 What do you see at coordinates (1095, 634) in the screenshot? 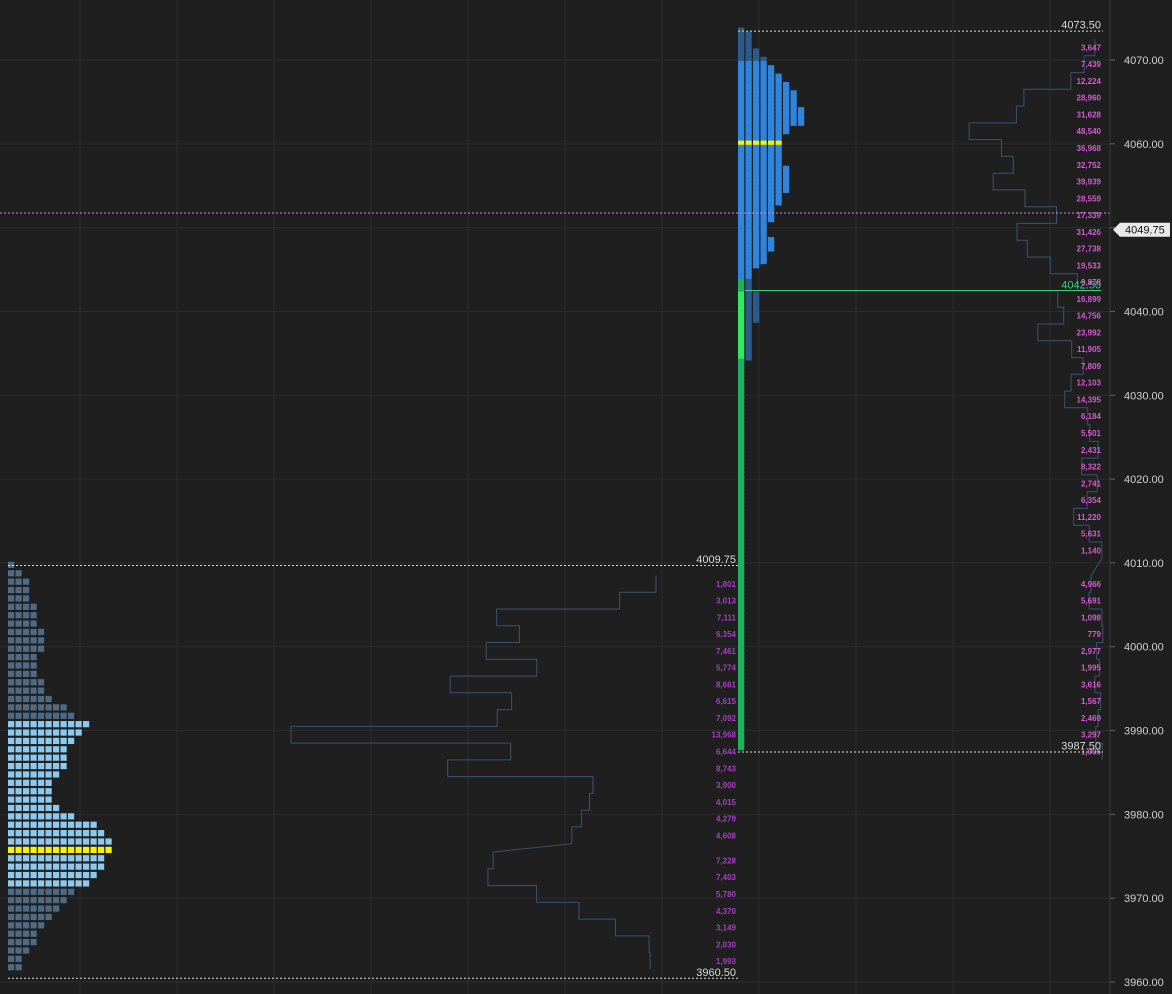
I see `volume-label: 779` at bounding box center [1095, 634].